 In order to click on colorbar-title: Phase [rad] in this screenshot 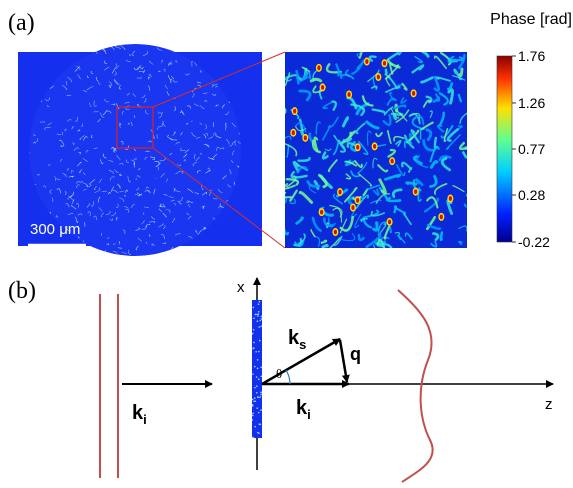, I will do `click(531, 19)`.